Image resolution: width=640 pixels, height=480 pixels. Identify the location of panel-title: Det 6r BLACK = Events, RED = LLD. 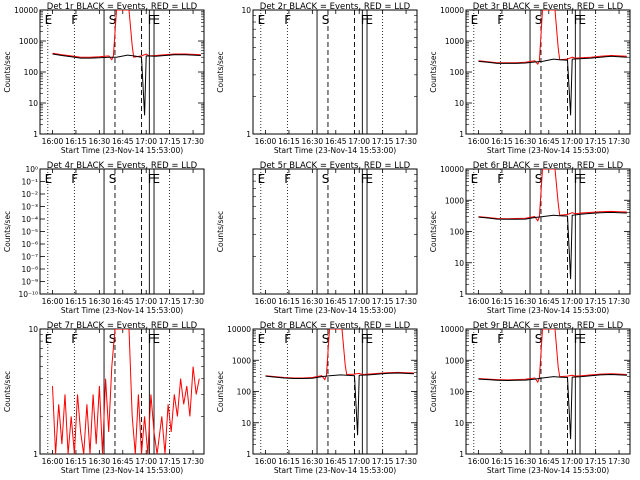
(548, 166).